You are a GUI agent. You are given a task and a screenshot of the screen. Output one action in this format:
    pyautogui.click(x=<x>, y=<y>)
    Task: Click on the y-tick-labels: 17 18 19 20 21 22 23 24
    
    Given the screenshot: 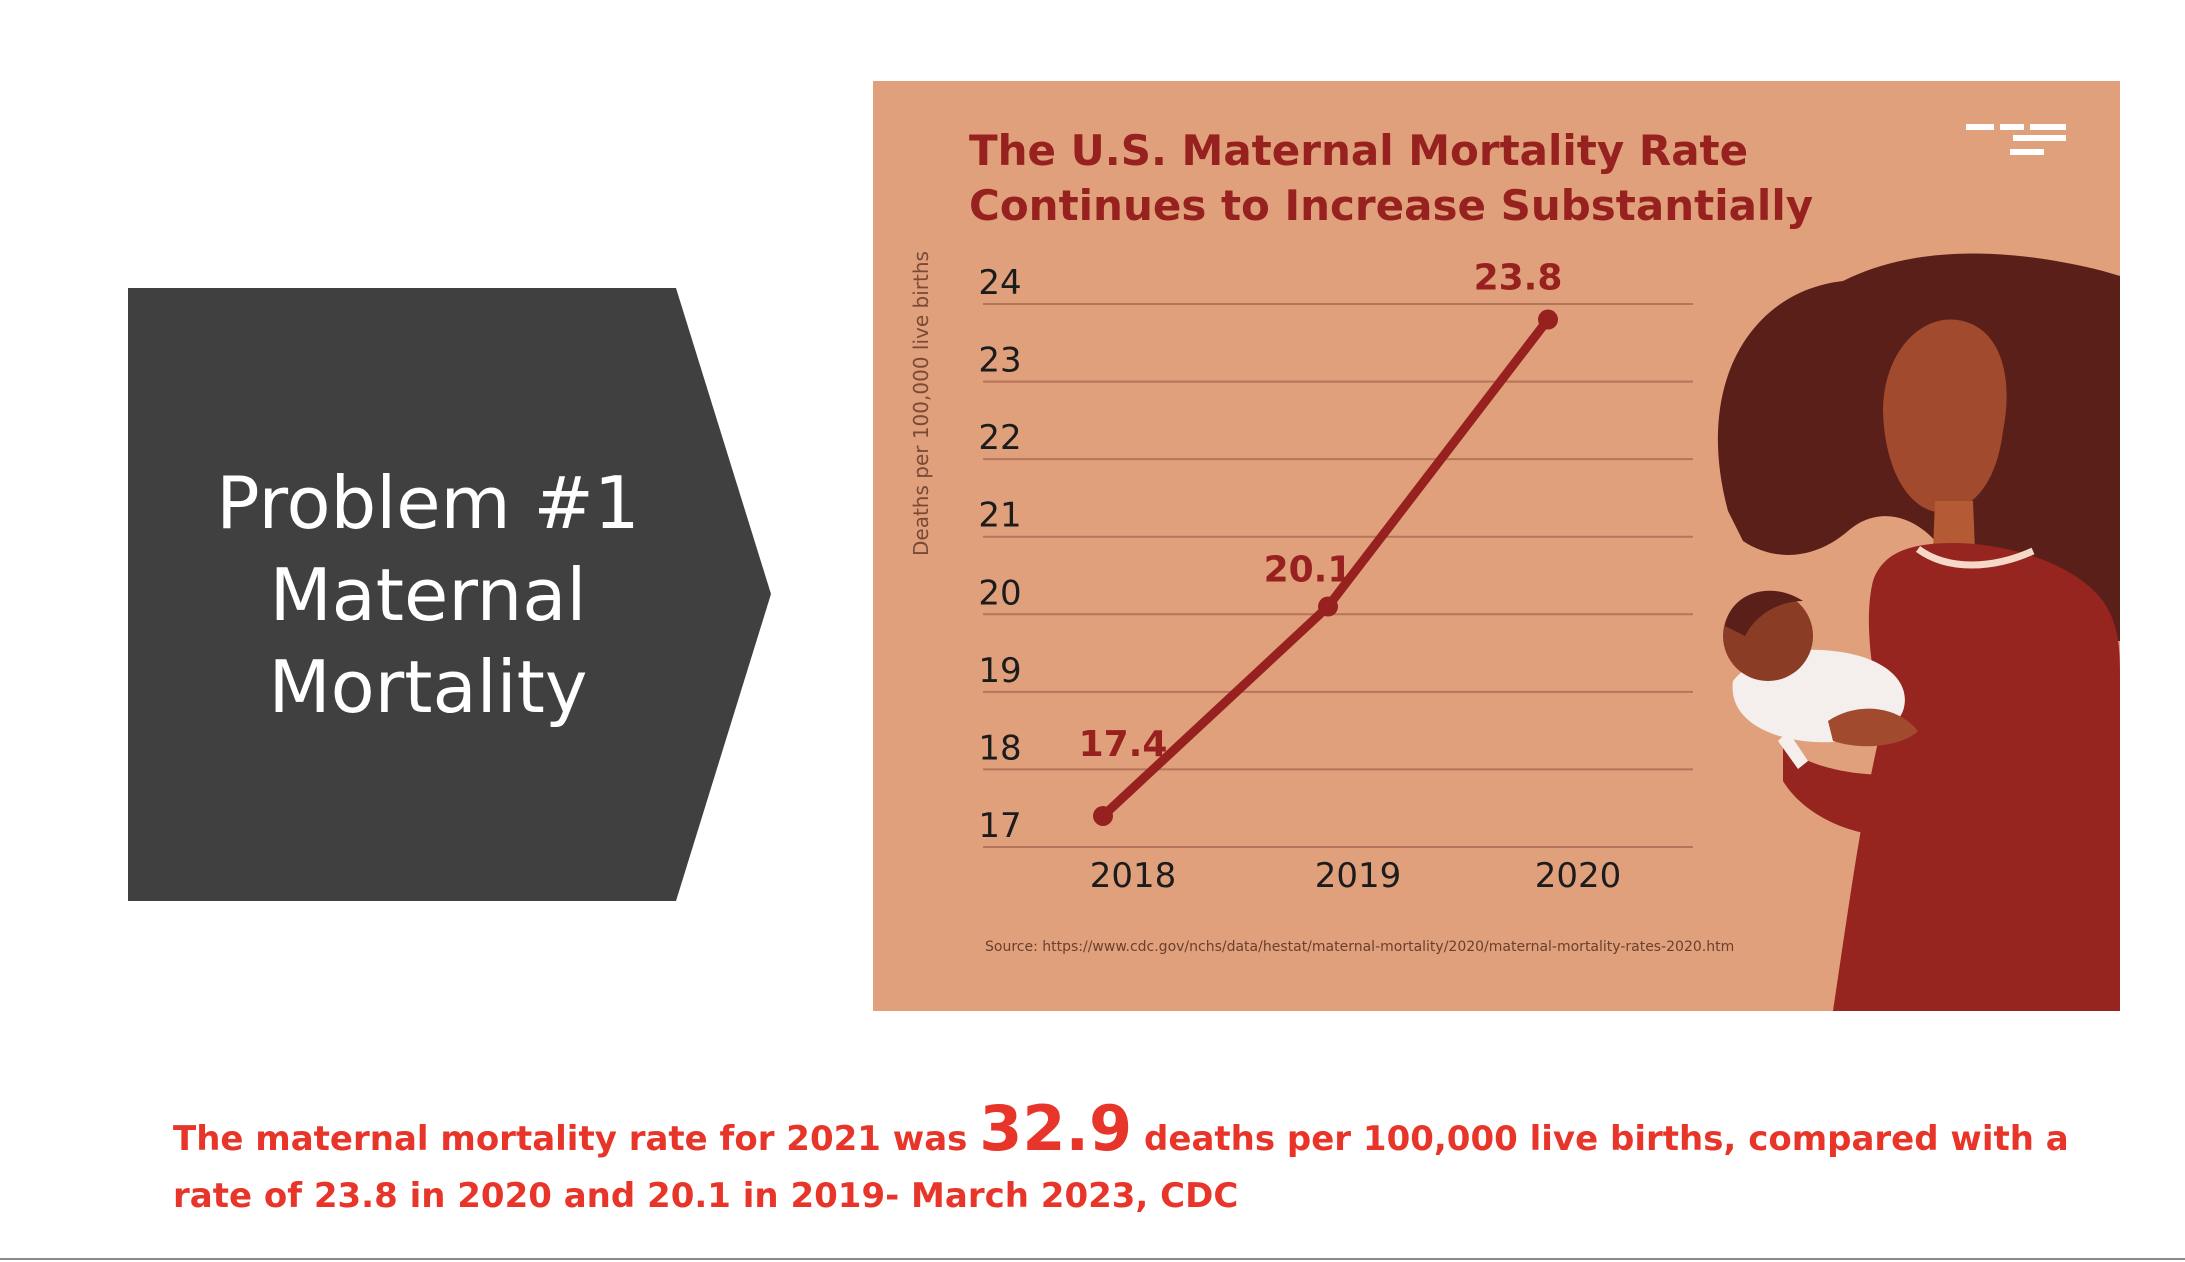 What is the action you would take?
    pyautogui.click(x=999, y=554)
    